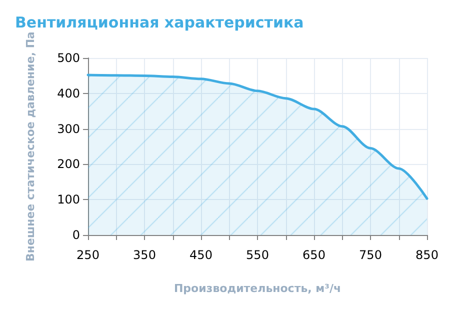 This screenshot has height=321, width=465. I want to click on x-tick-label: 650, so click(314, 255).